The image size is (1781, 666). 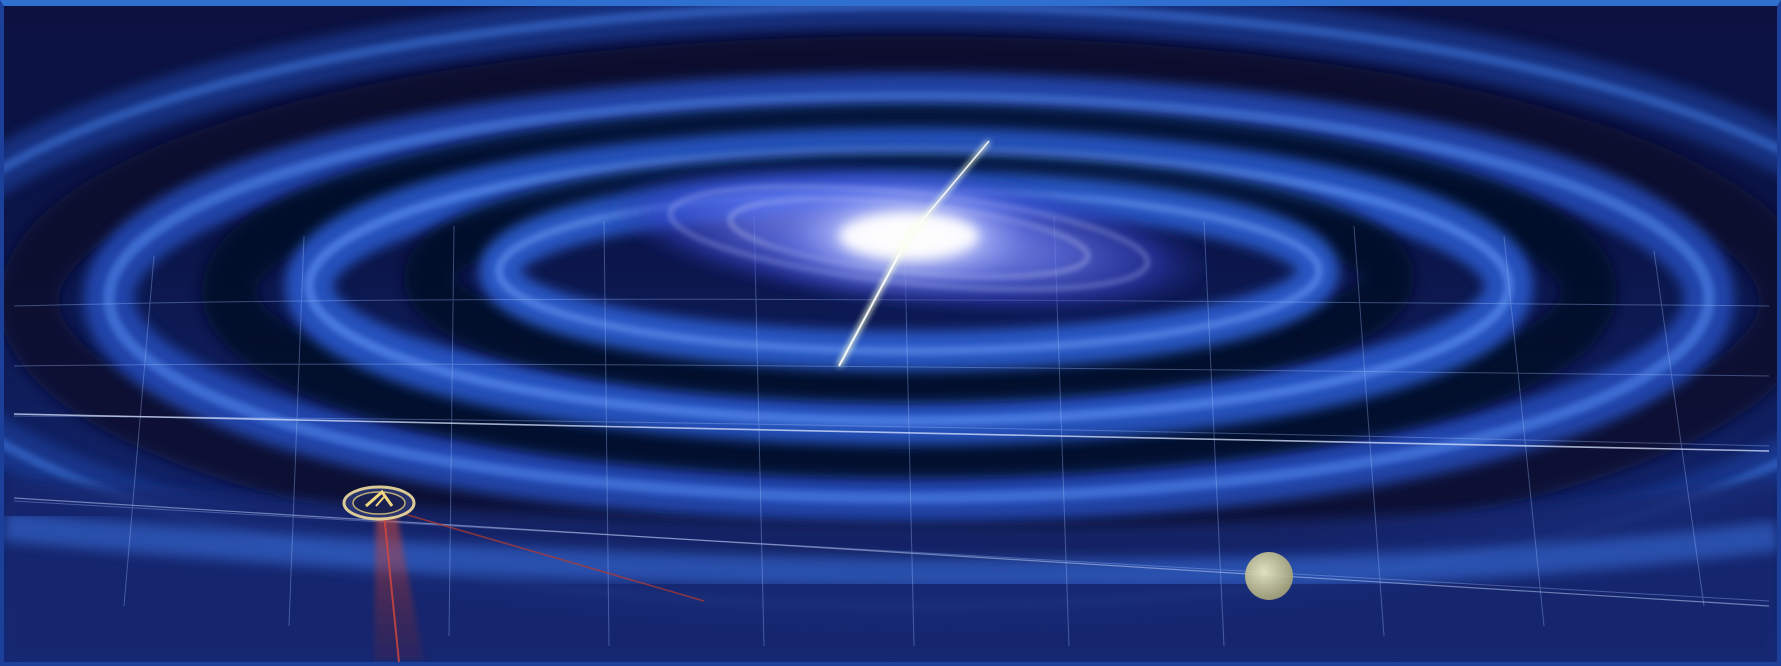 What do you see at coordinates (379, 503) in the screenshot?
I see `detector-satellite` at bounding box center [379, 503].